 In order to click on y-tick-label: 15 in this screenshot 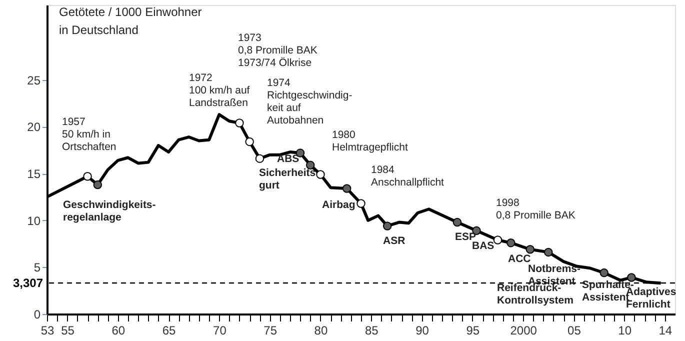, I will do `click(34, 174)`.